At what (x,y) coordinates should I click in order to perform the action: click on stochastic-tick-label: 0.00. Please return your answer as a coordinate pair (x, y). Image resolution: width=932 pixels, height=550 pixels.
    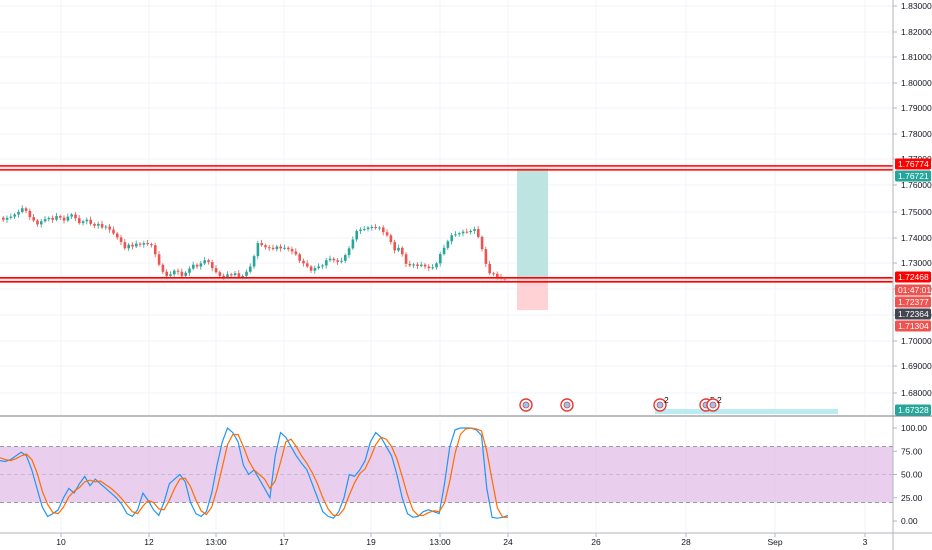
    Looking at the image, I should click on (909, 521).